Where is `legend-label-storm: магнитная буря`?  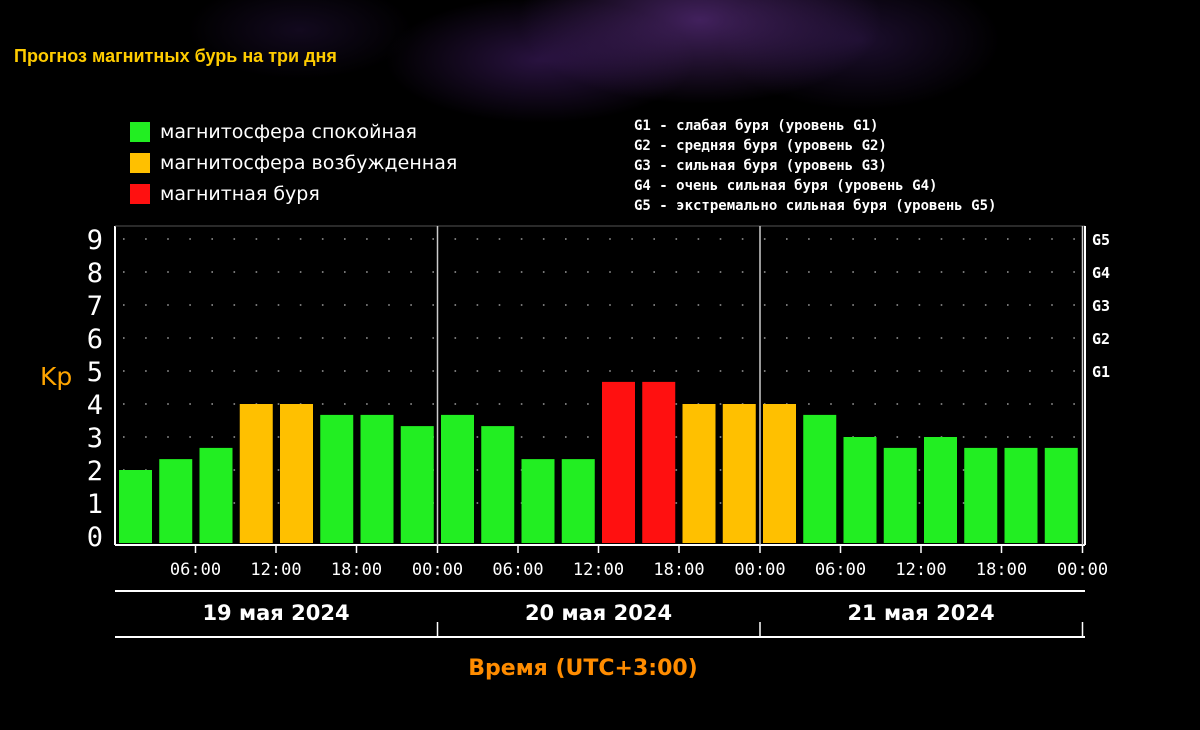
legend-label-storm: магнитная буря is located at coordinates (240, 193).